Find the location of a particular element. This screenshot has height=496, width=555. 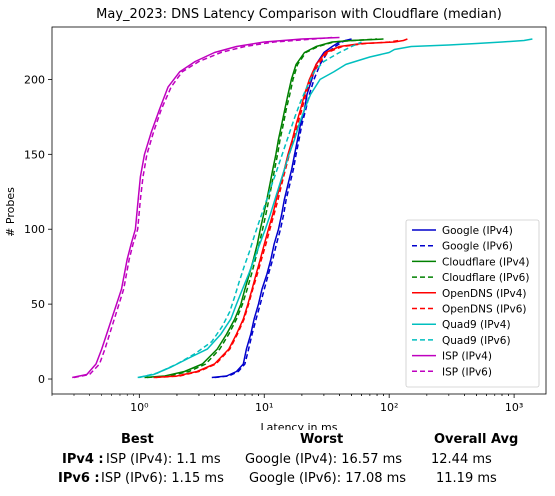

summary-ipv6-avg: 11.19 ms is located at coordinates (466, 478).